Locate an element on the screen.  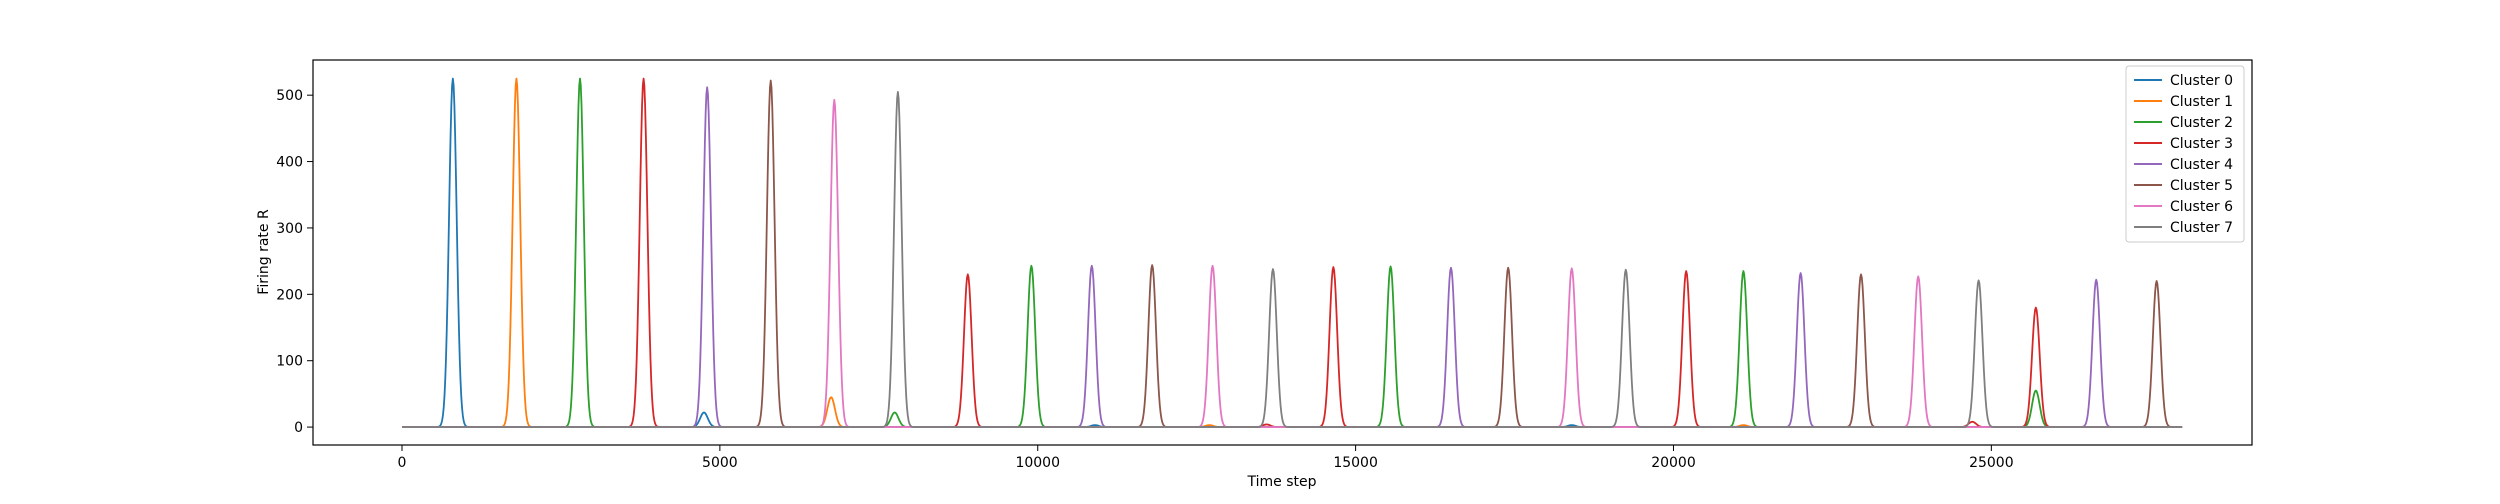
legend-label: Cluster 5 is located at coordinates (2201, 186).